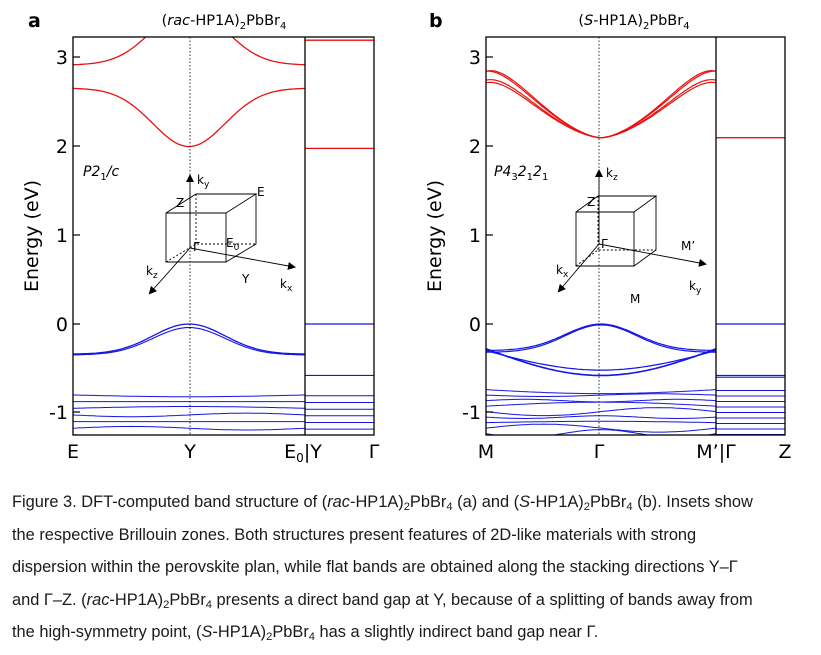  What do you see at coordinates (784, 452) in the screenshot?
I see `panel-b-xtick-Z: Z` at bounding box center [784, 452].